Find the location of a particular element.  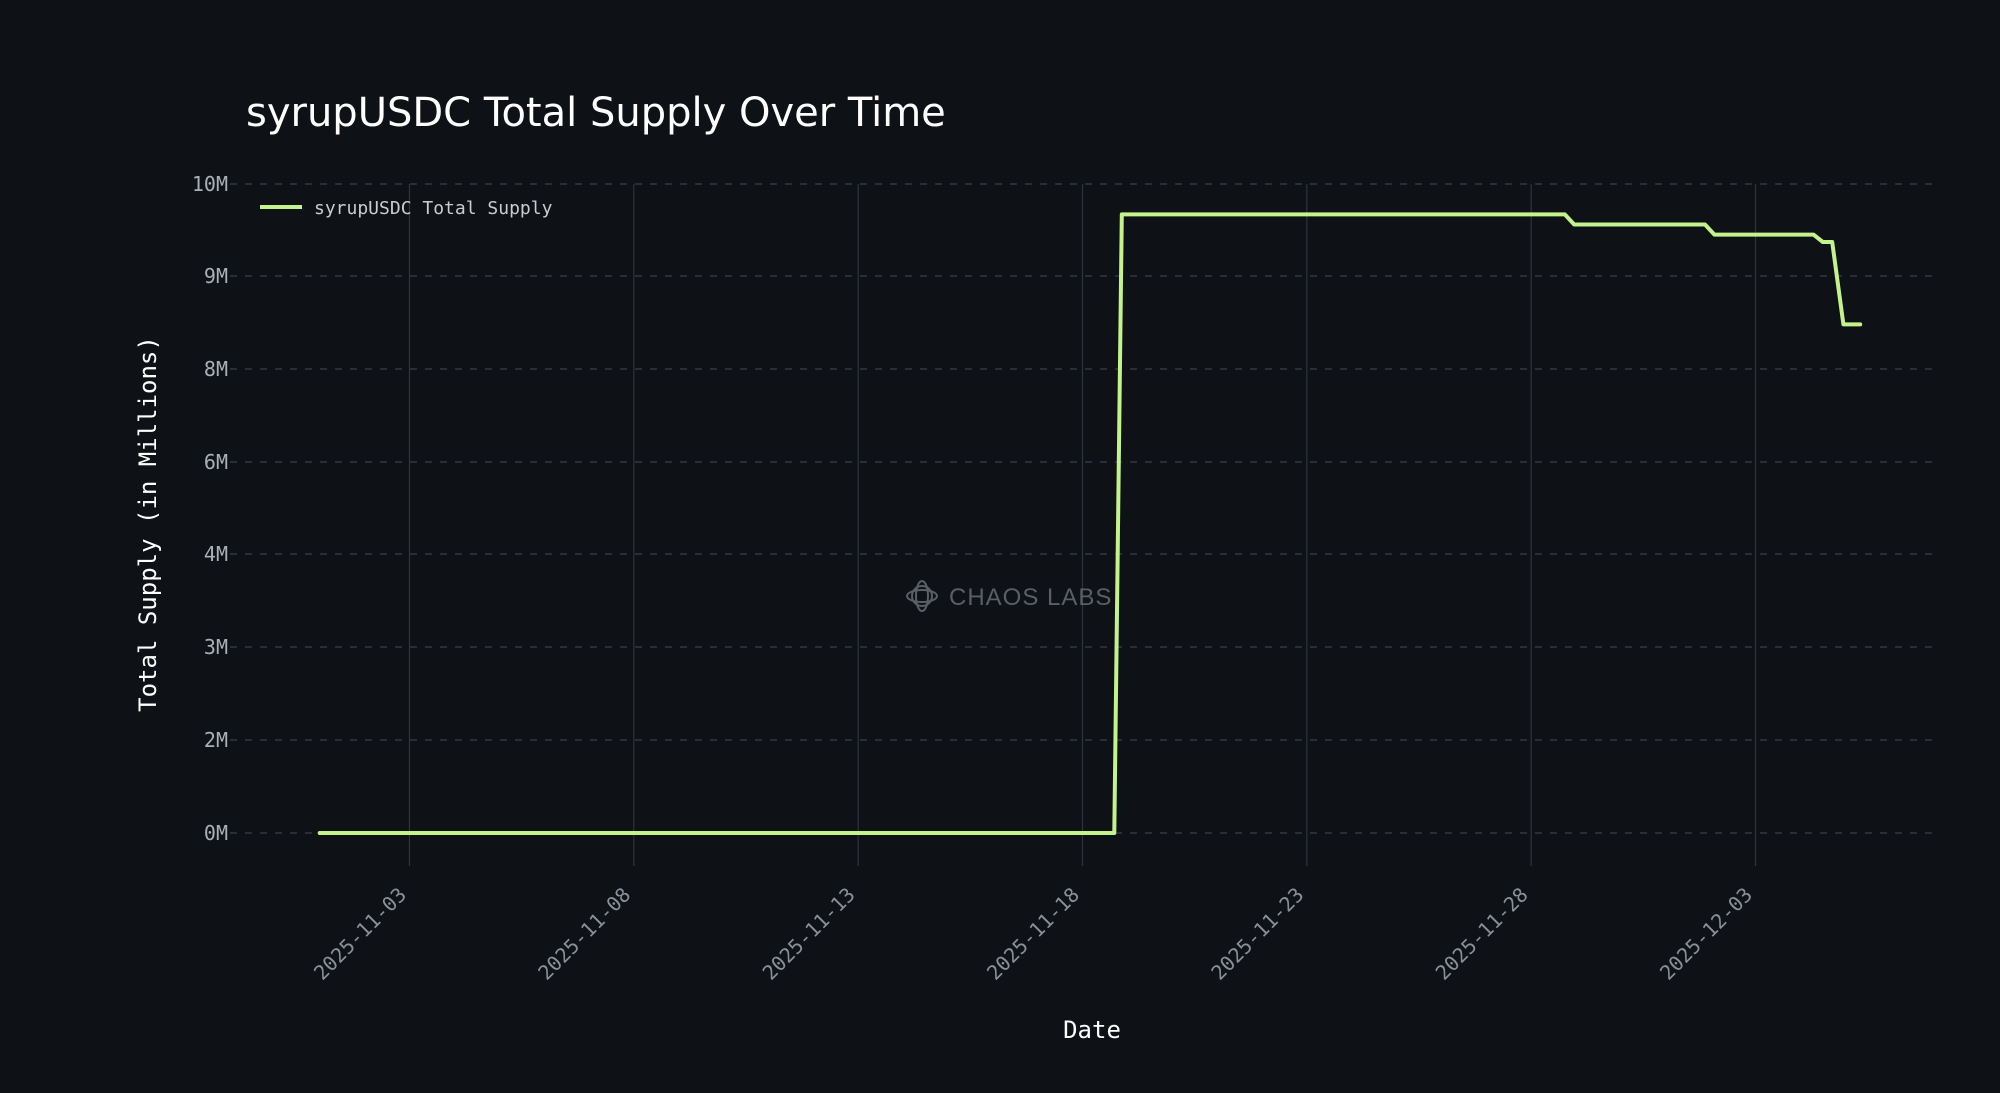

legend: syrupUSDC Total Supply is located at coordinates (406, 208).